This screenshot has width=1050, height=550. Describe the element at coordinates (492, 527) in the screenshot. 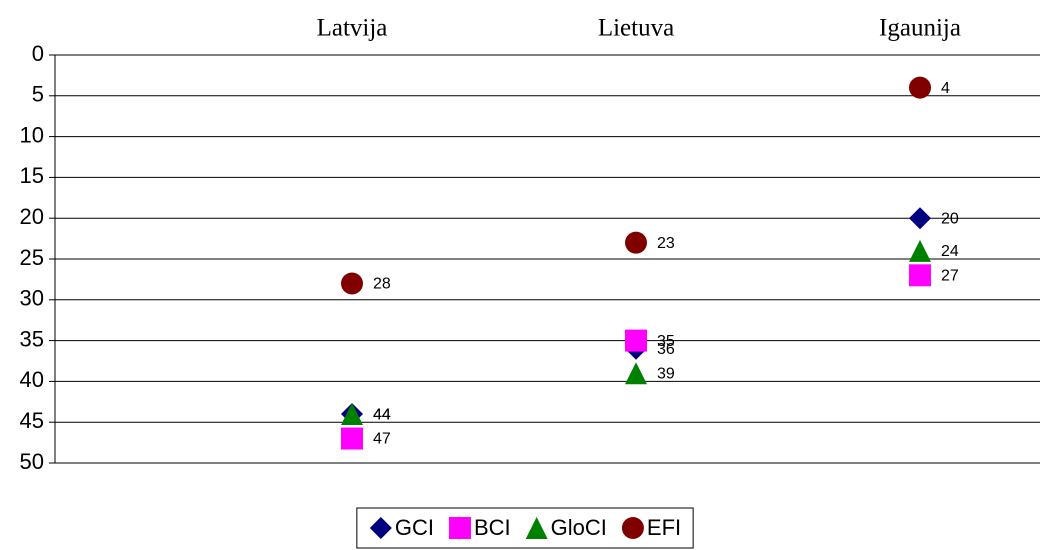

I see `legend-label: BCI` at that location.